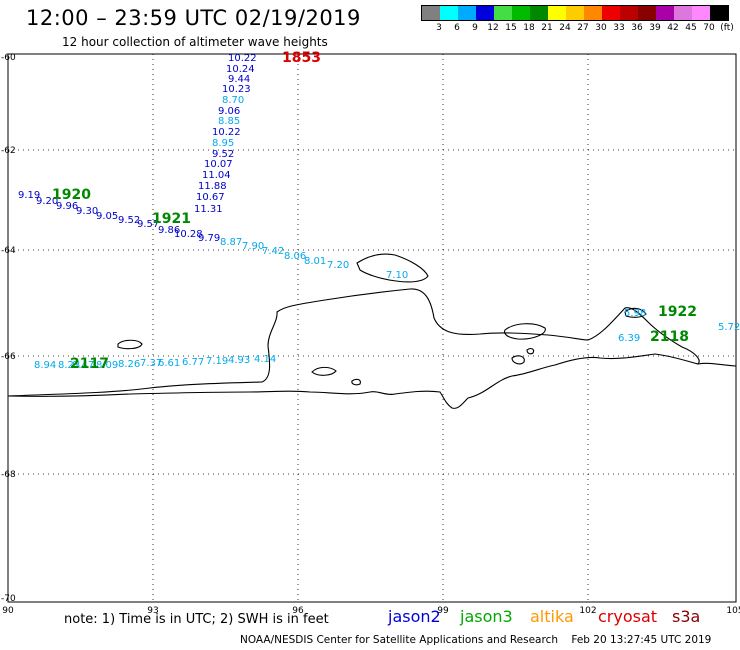 Image resolution: width=740 pixels, height=650 pixels. I want to click on legend-label: 6, so click(457, 28).